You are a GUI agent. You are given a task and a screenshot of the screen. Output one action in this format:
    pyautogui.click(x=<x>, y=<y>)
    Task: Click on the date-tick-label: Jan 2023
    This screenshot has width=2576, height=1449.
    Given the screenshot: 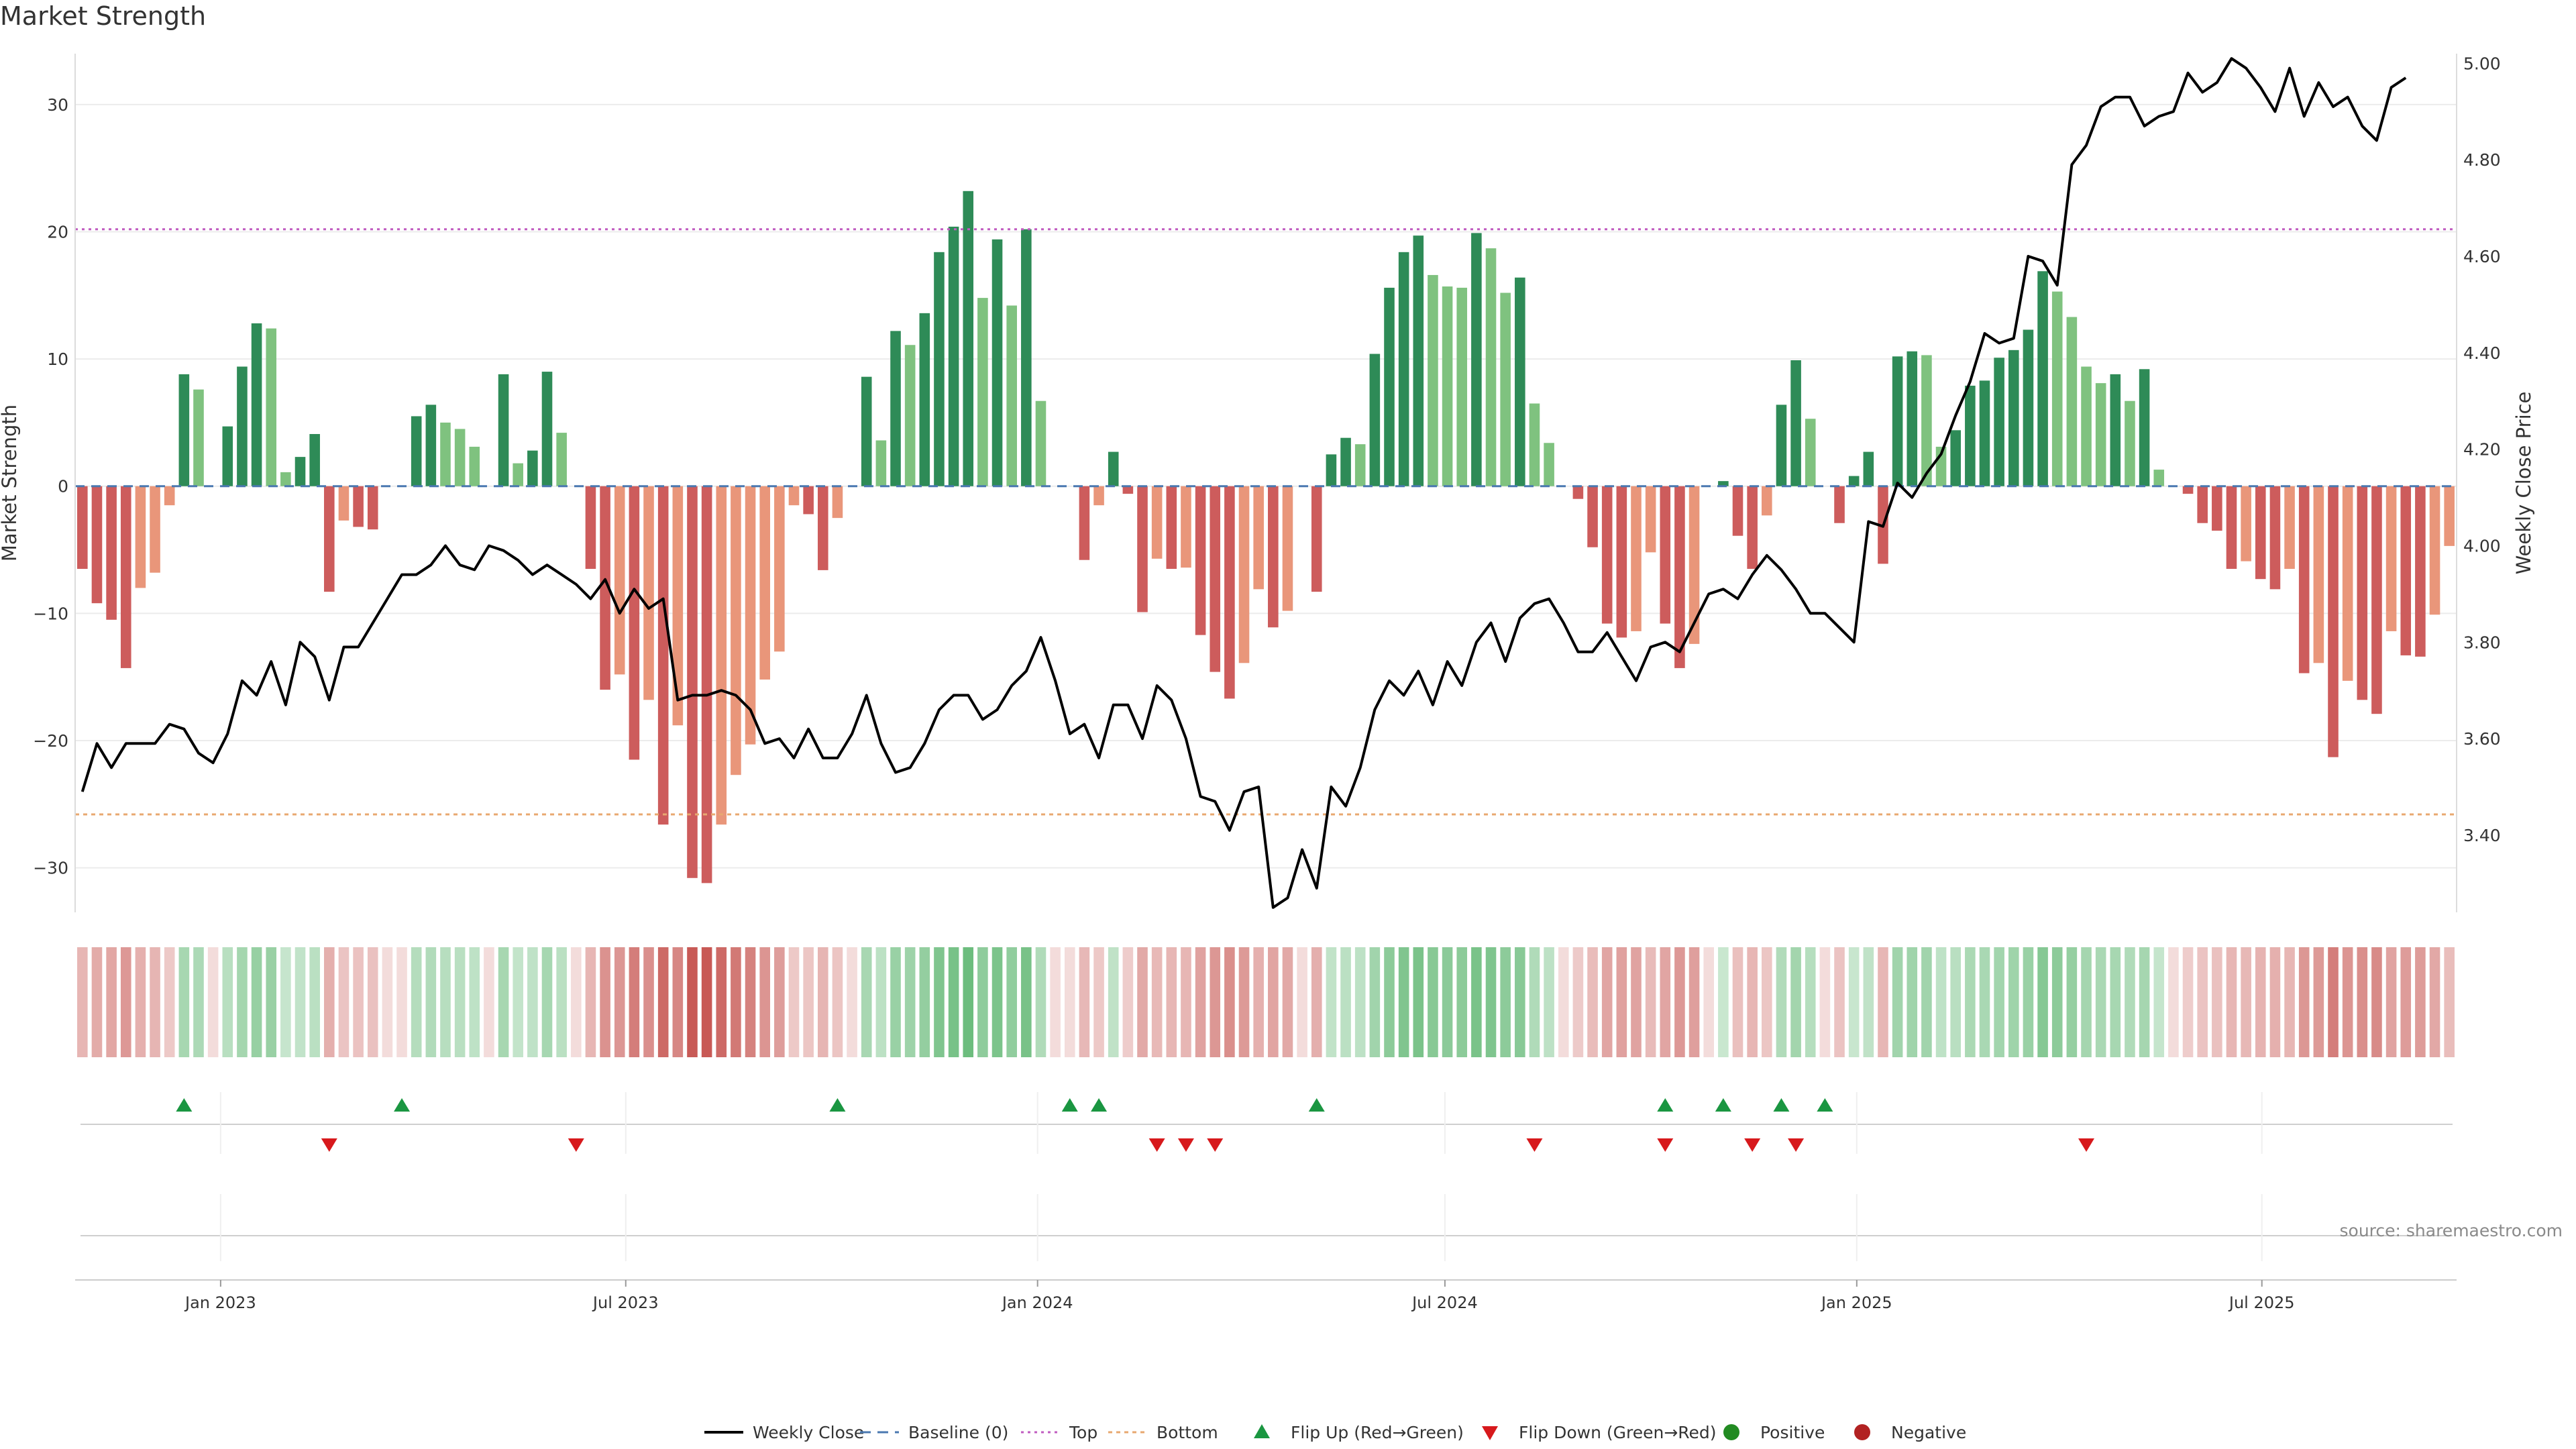 What is the action you would take?
    pyautogui.click(x=220, y=1302)
    